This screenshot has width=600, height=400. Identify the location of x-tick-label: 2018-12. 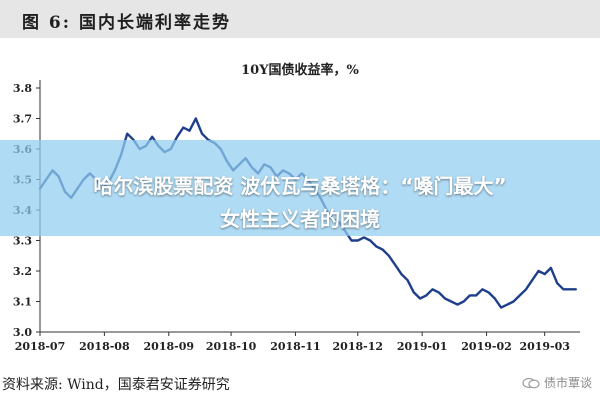
(358, 346).